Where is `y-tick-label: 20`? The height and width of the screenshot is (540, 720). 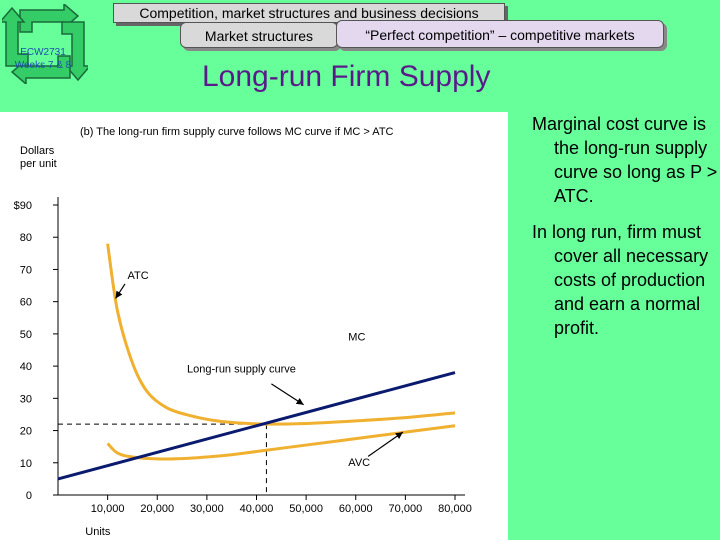 y-tick-label: 20 is located at coordinates (26, 432).